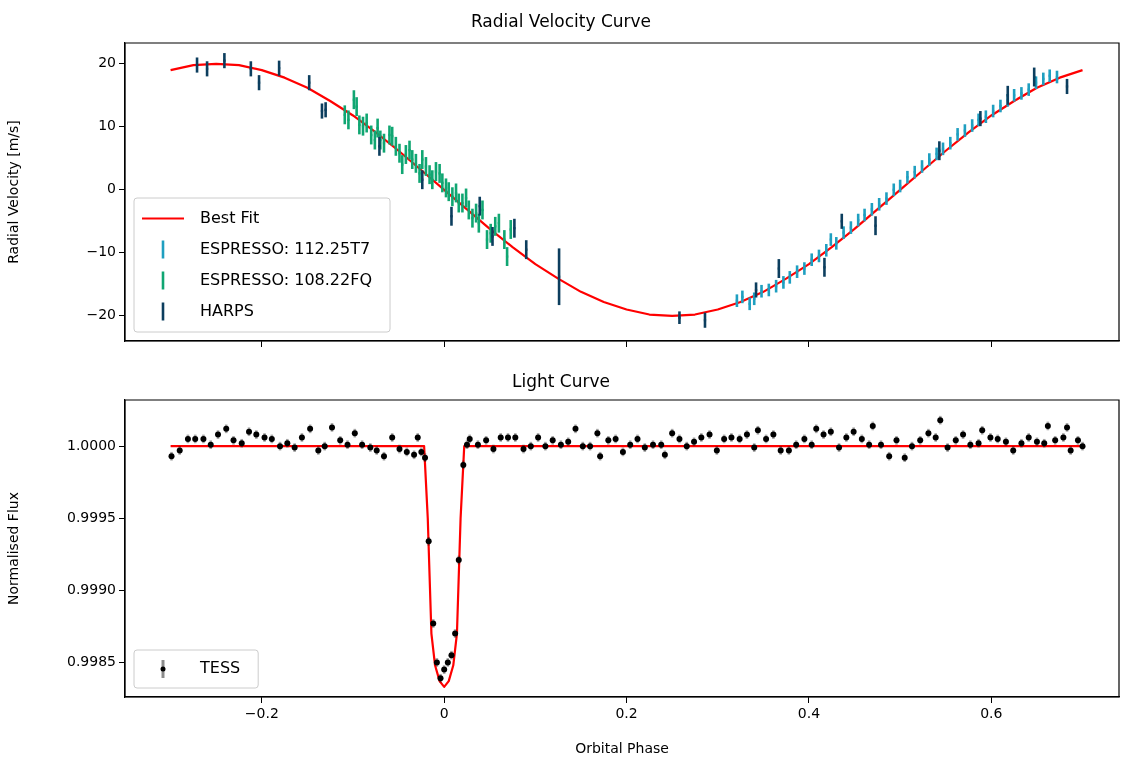 Image resolution: width=1123 pixels, height=762 pixels. What do you see at coordinates (285, 248) in the screenshot?
I see `legend-label: ESPRESSO: 112.25T7` at bounding box center [285, 248].